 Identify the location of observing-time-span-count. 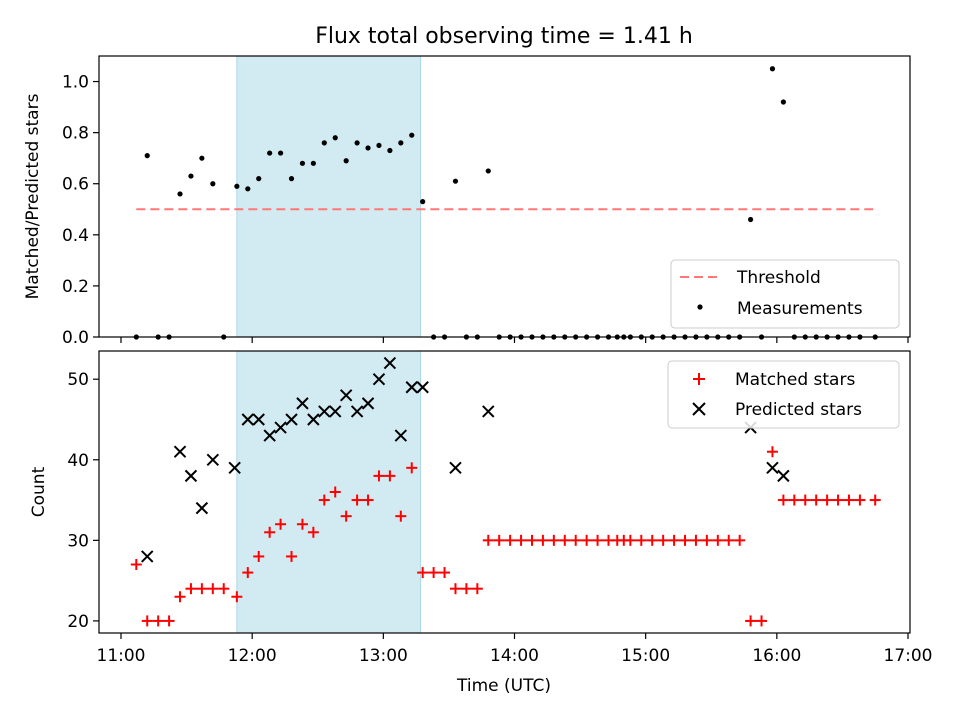
(328, 492).